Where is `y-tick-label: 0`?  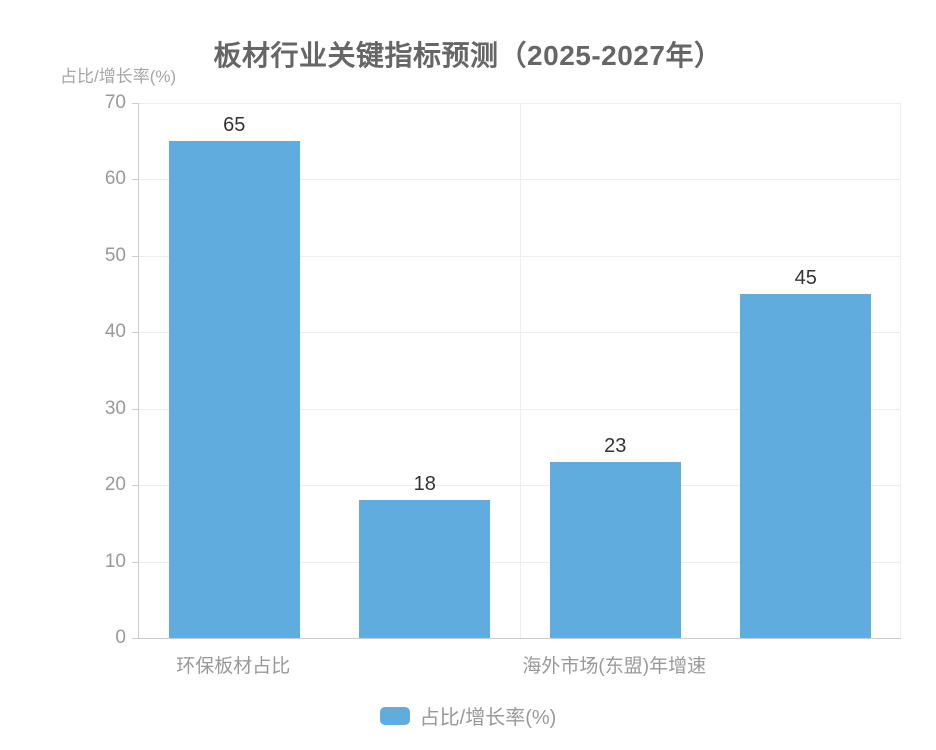 y-tick-label: 0 is located at coordinates (120, 637).